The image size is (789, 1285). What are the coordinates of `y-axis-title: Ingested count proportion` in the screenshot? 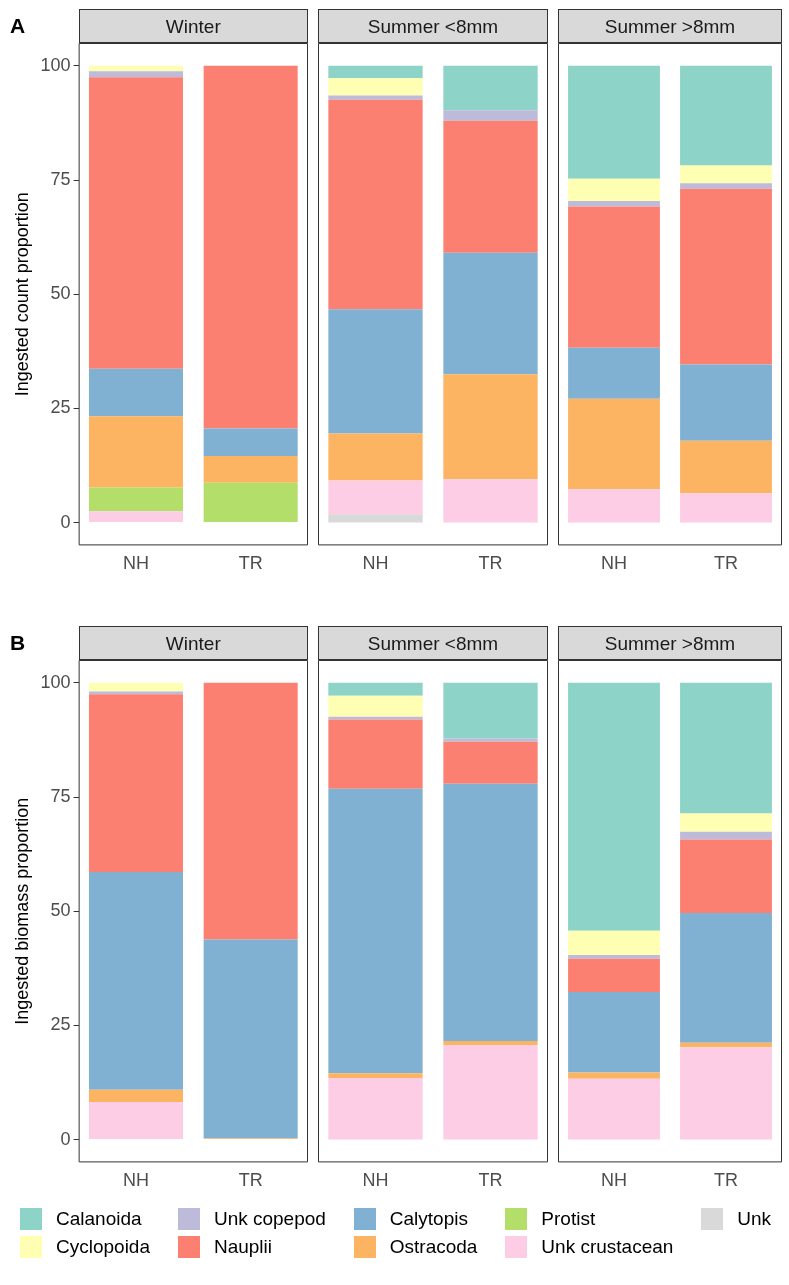 It's located at (21, 294).